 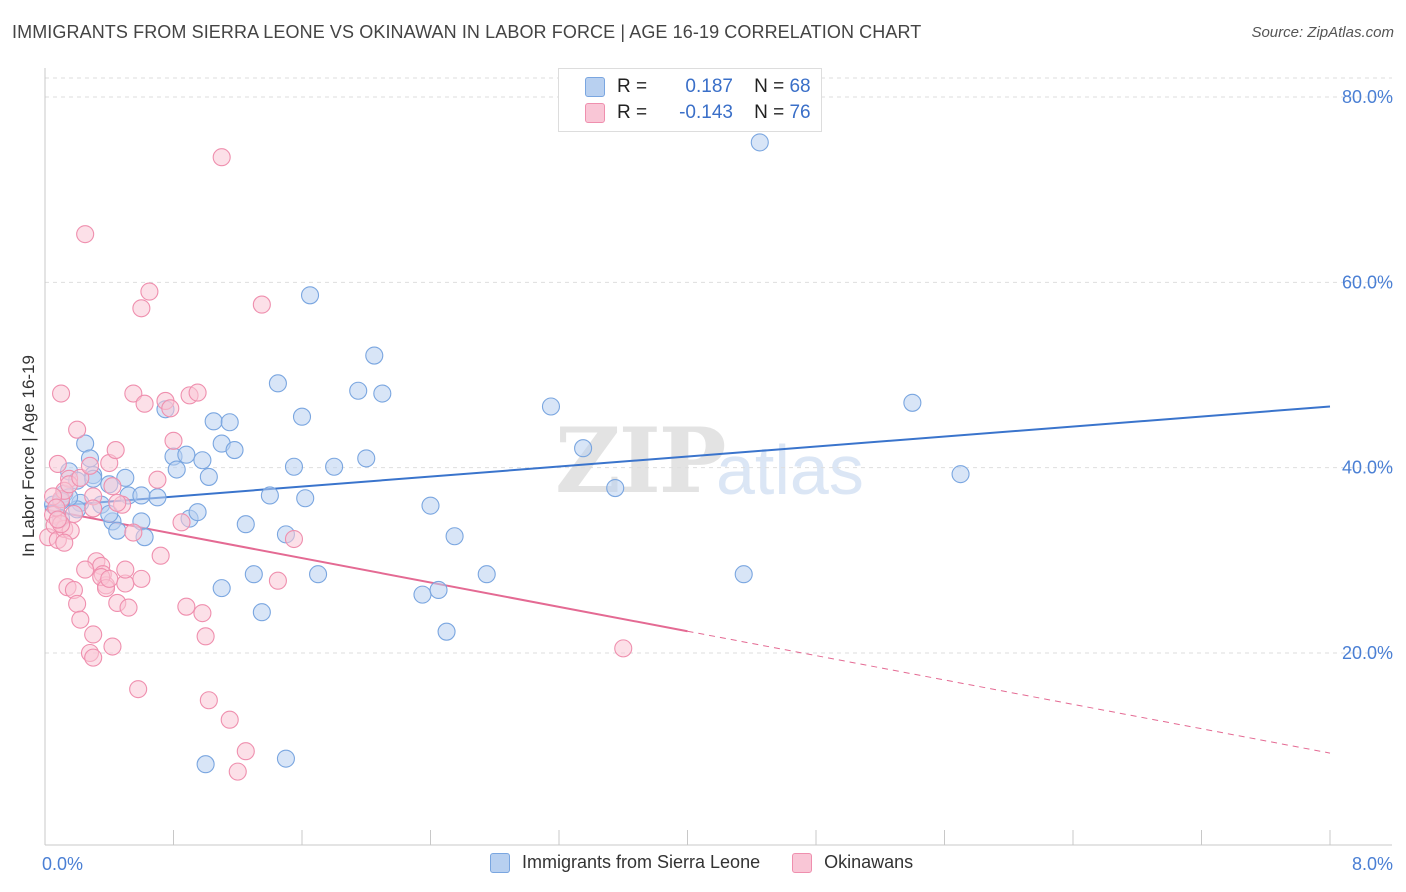 What do you see at coordinates (769, 112) in the screenshot?
I see `legend-n-label: N =` at bounding box center [769, 112].